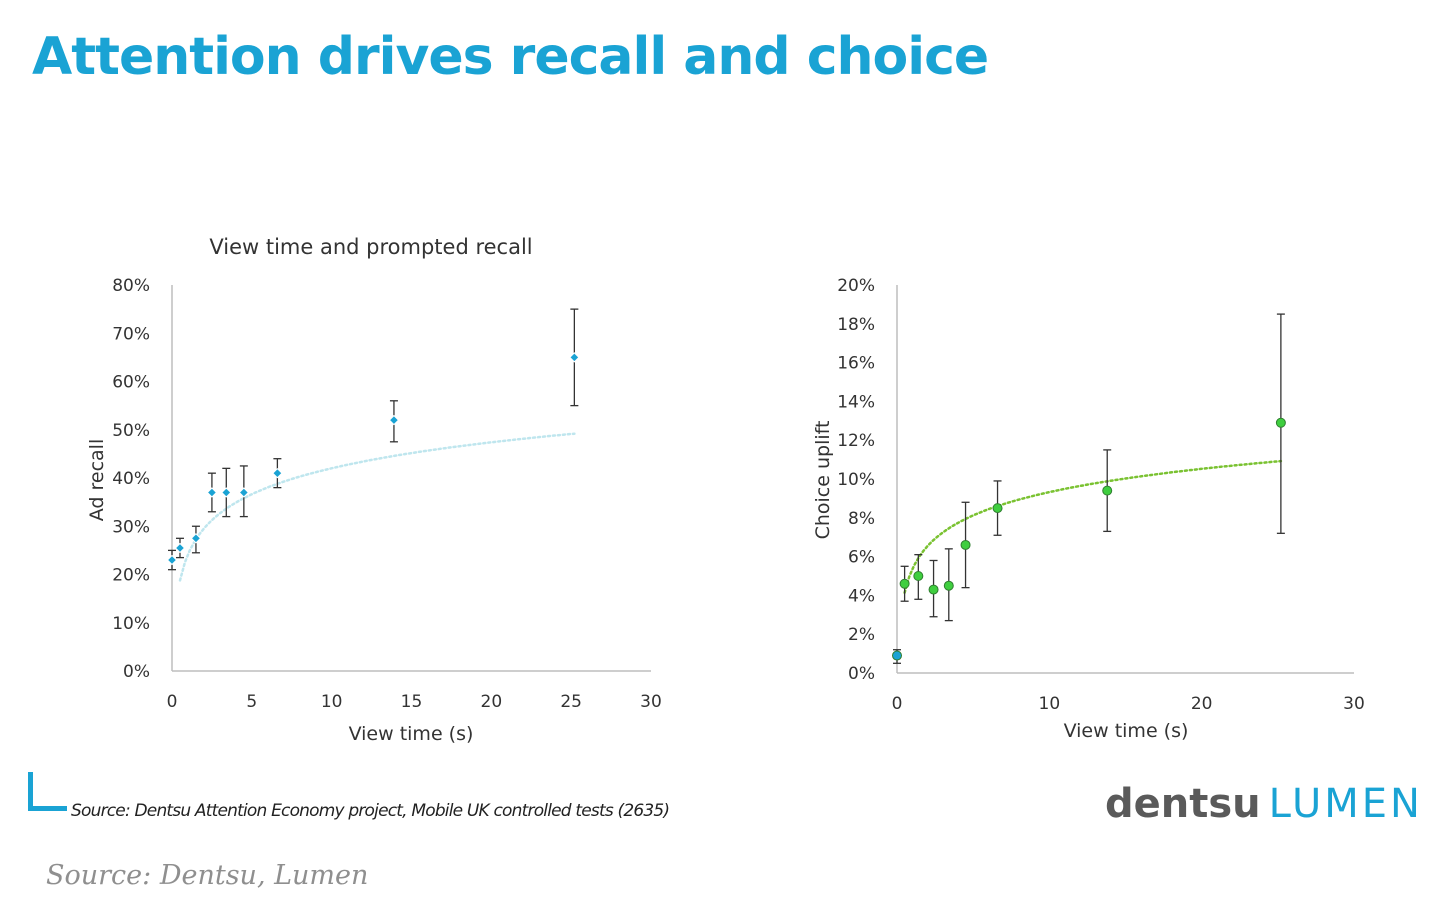 The height and width of the screenshot is (914, 1442). What do you see at coordinates (510, 57) in the screenshot?
I see `page-title: Attention drives recall and choice` at bounding box center [510, 57].